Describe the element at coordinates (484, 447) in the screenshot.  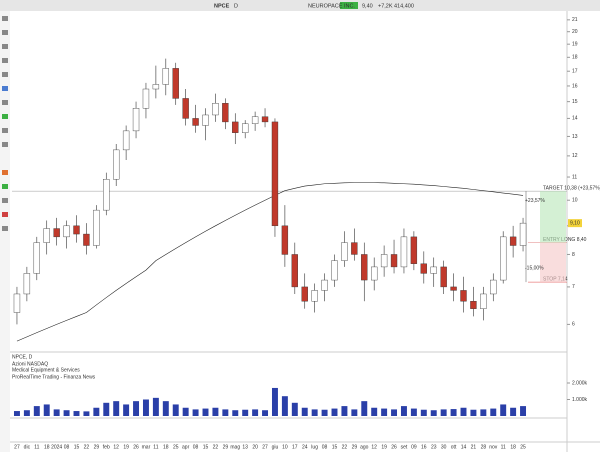
I see `x-tick-label: 28` at that location.